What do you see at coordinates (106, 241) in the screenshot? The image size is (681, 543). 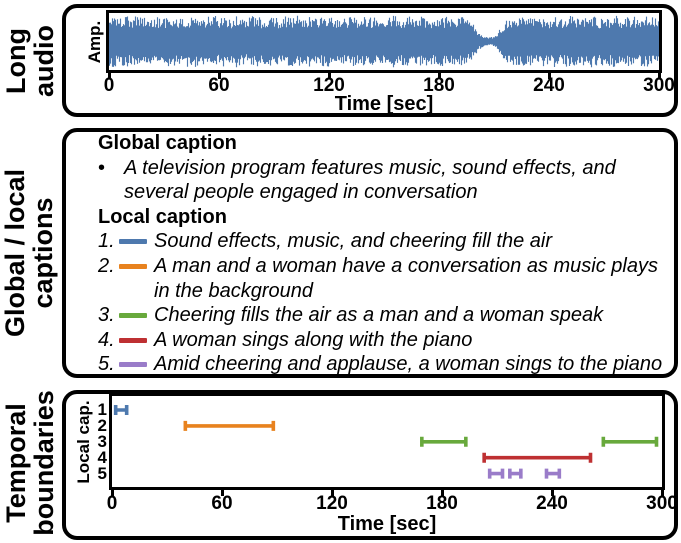 I see `caption-number: 1.` at bounding box center [106, 241].